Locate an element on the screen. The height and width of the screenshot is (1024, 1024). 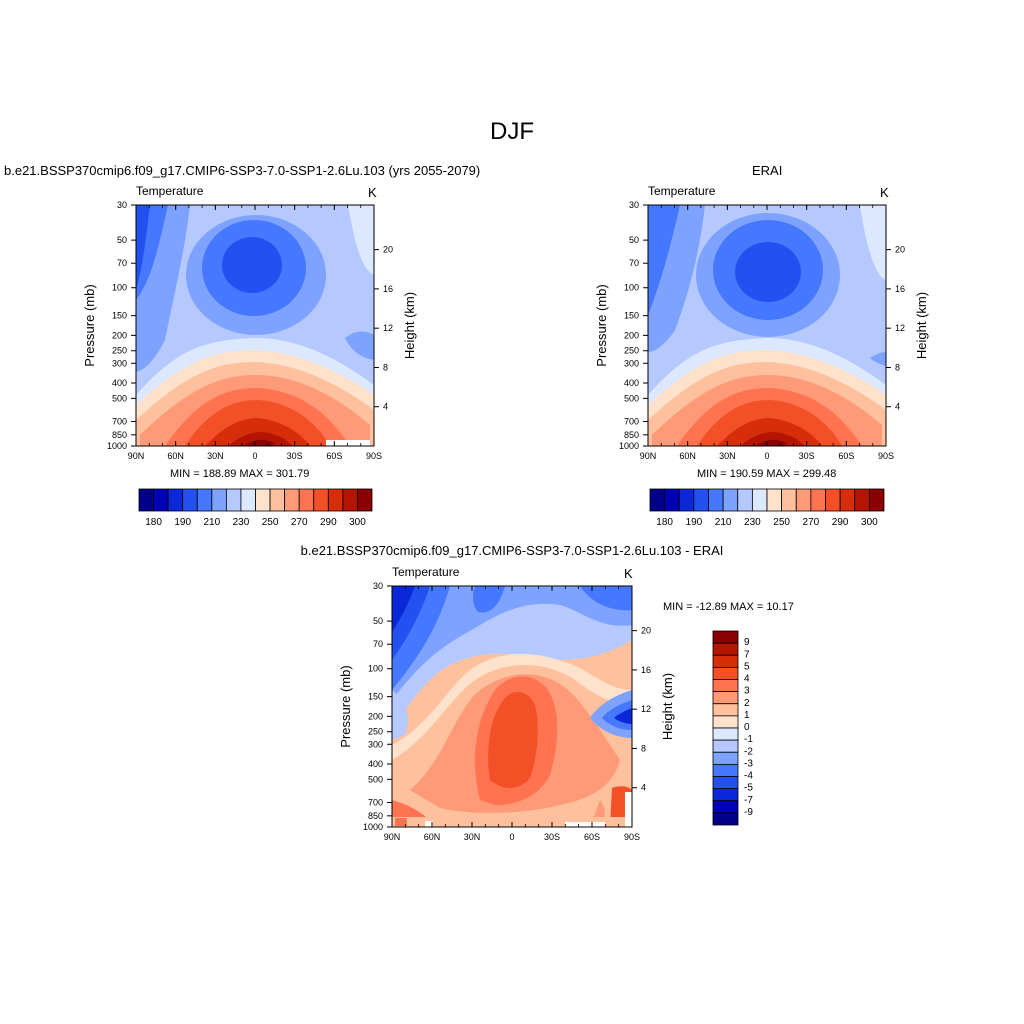
colorbar-label: 2 is located at coordinates (747, 703).